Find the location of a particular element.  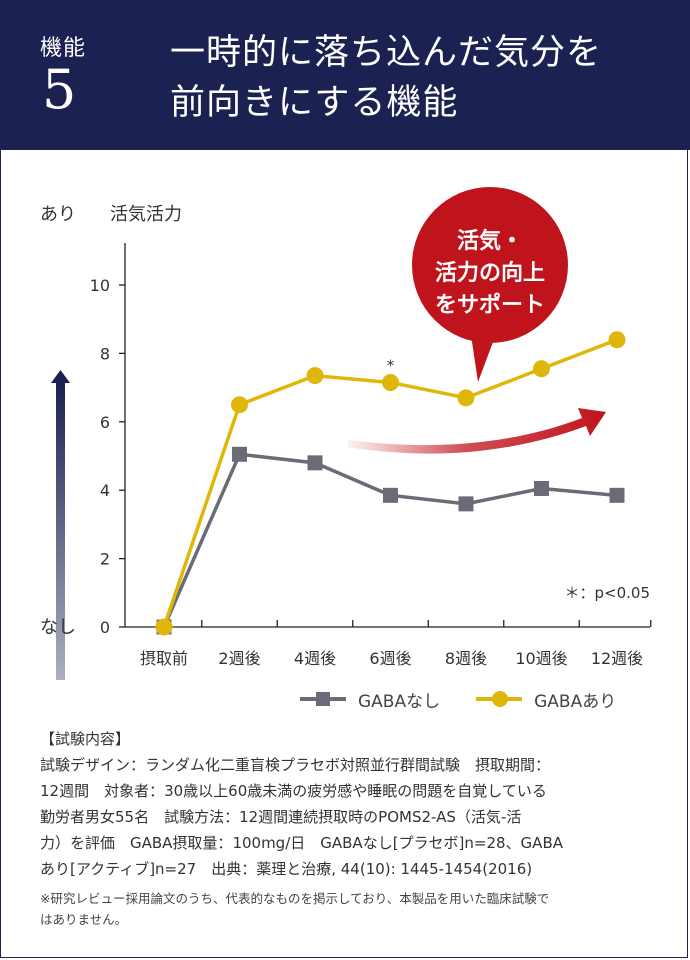

x-tick-label: 8週後 is located at coordinates (466, 658).